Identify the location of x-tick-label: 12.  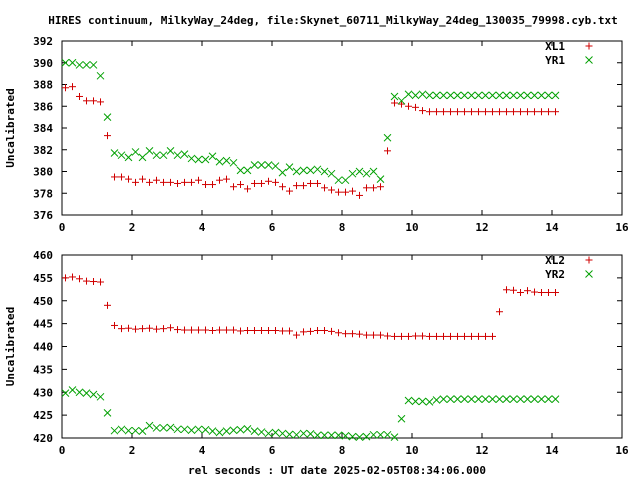
(481, 227).